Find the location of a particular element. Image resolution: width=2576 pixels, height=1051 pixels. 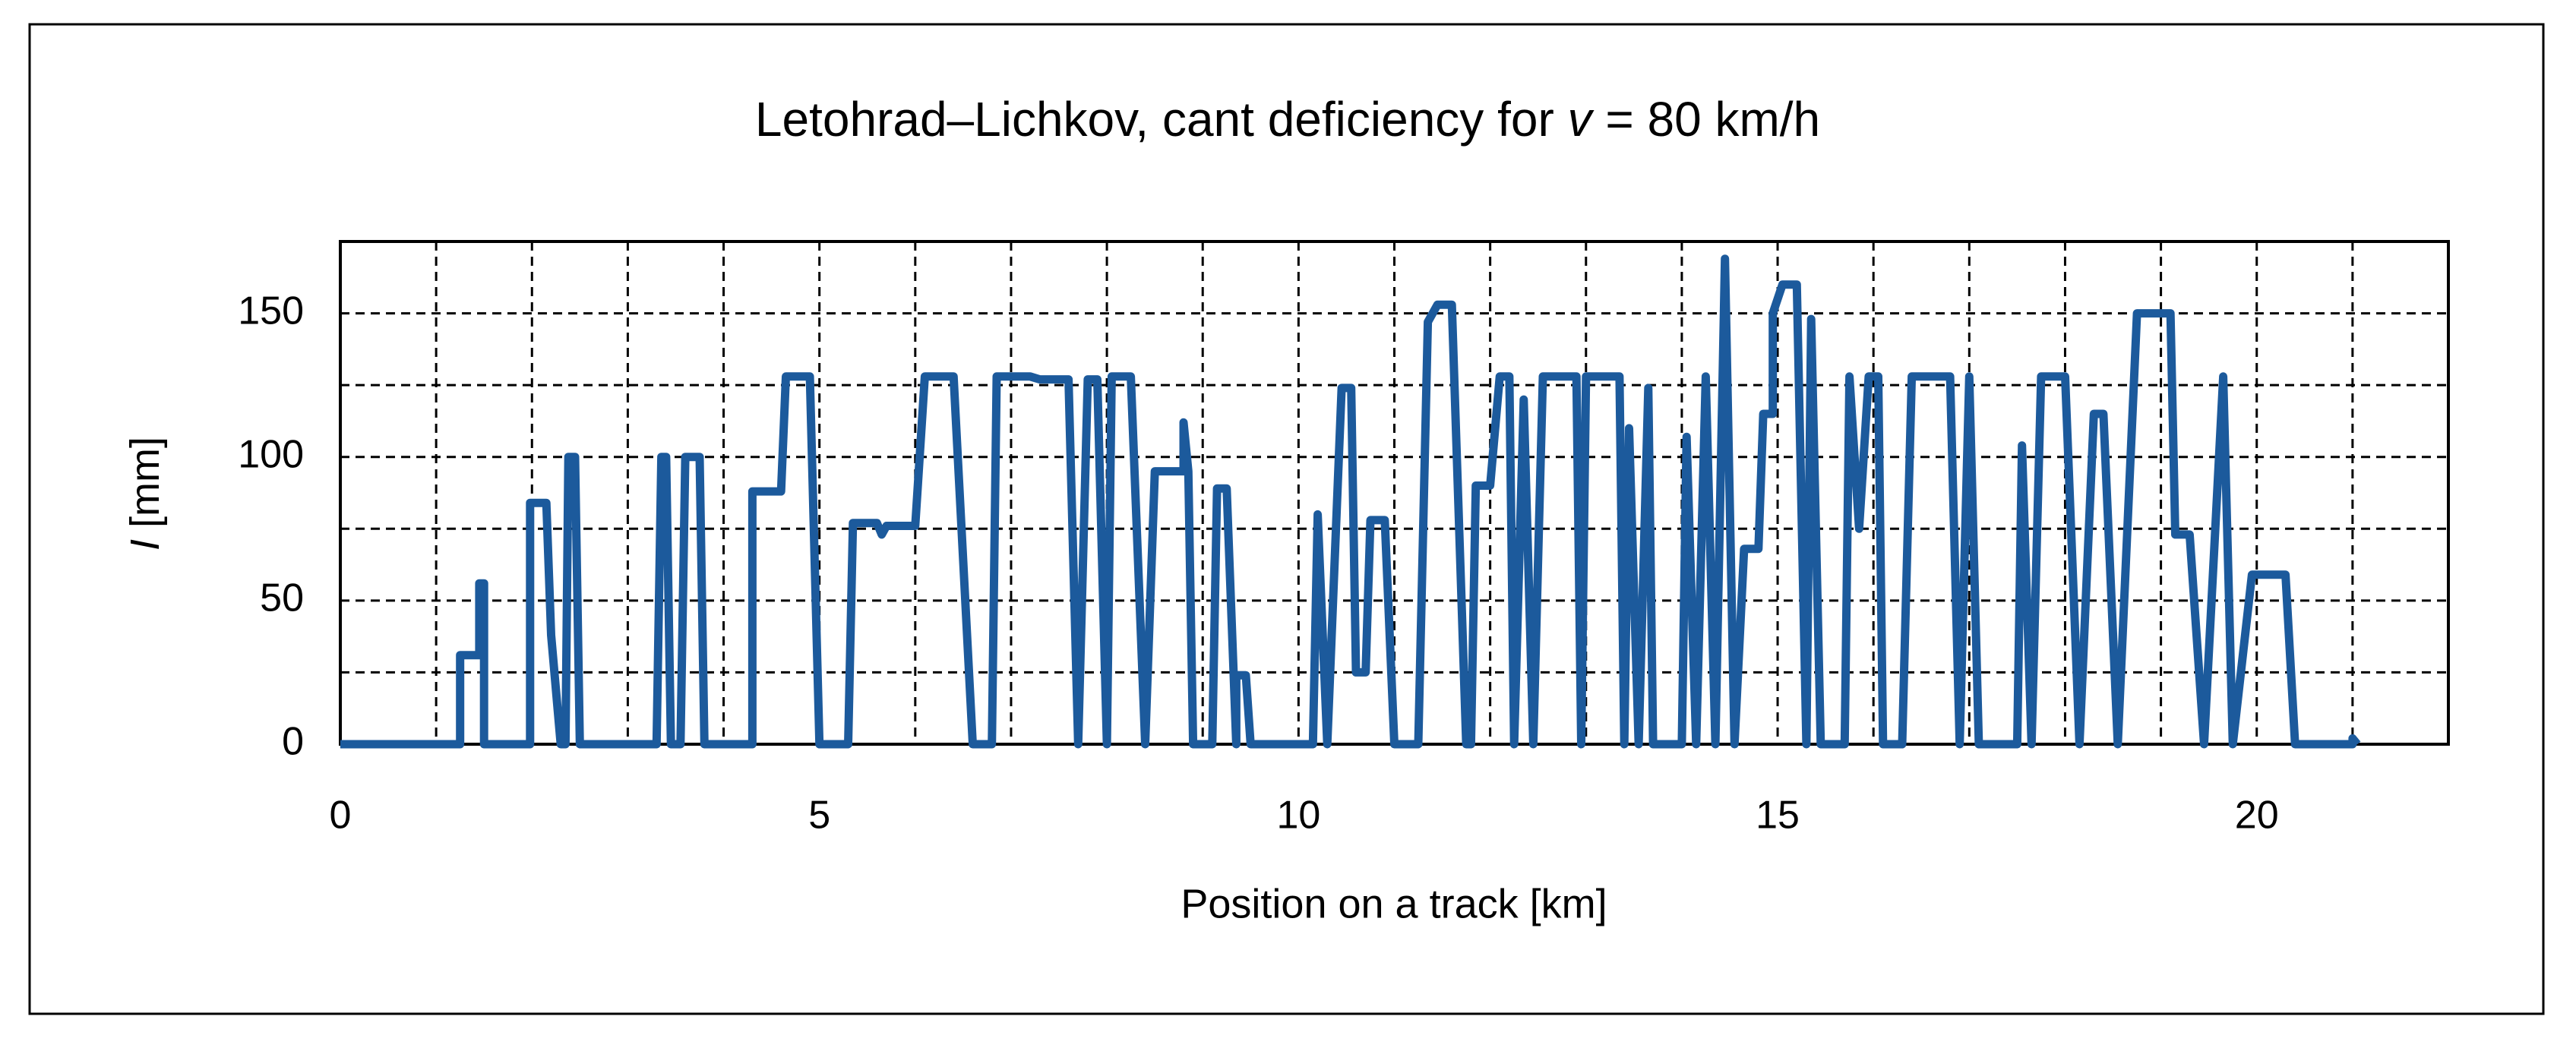

y-tick-label: 150 is located at coordinates (271, 311).